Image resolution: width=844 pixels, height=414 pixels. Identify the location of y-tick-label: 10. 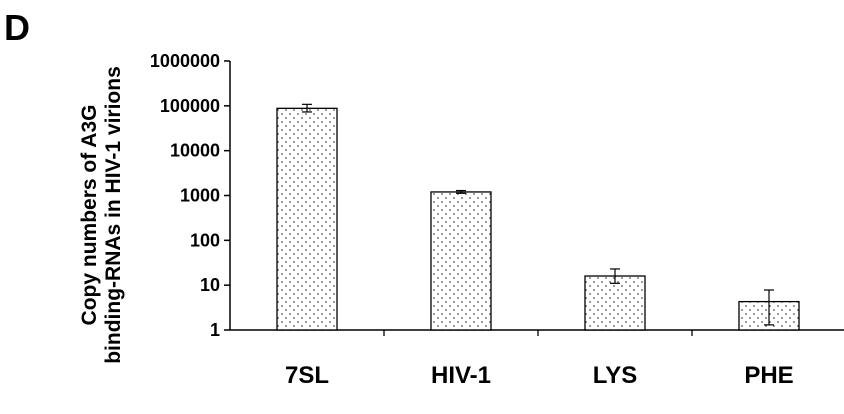
(210, 285).